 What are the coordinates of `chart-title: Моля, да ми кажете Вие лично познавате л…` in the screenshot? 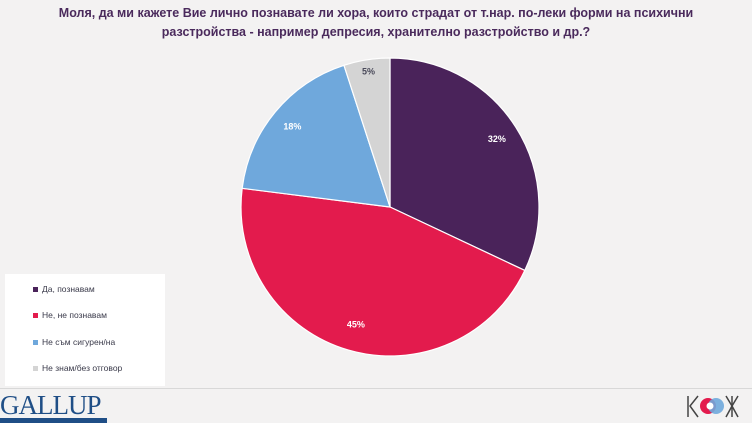 It's located at (376, 23).